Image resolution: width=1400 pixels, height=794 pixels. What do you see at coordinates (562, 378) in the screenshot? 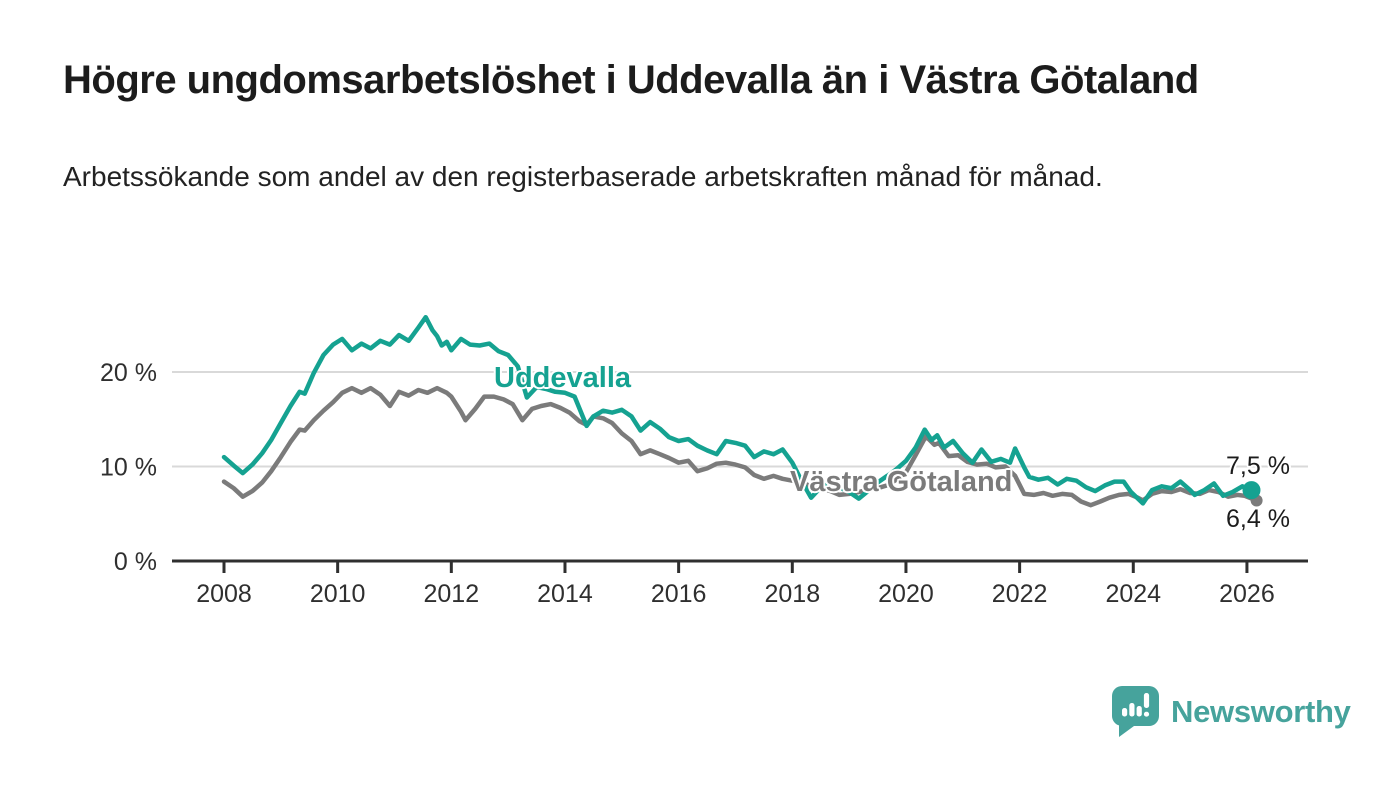
I see `series-label-uddevalla: Uddevalla` at bounding box center [562, 378].